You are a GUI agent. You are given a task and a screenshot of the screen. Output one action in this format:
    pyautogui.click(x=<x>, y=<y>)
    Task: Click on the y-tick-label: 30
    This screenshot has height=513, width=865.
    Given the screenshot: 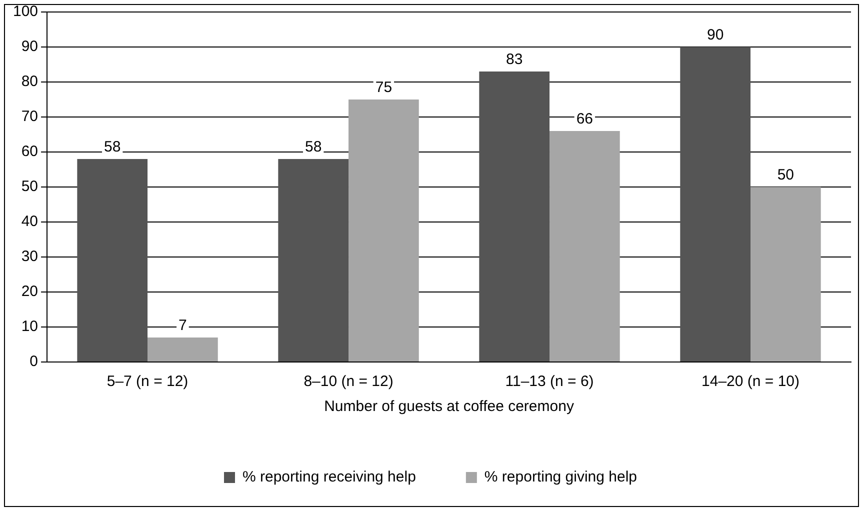 What is the action you would take?
    pyautogui.click(x=29, y=257)
    